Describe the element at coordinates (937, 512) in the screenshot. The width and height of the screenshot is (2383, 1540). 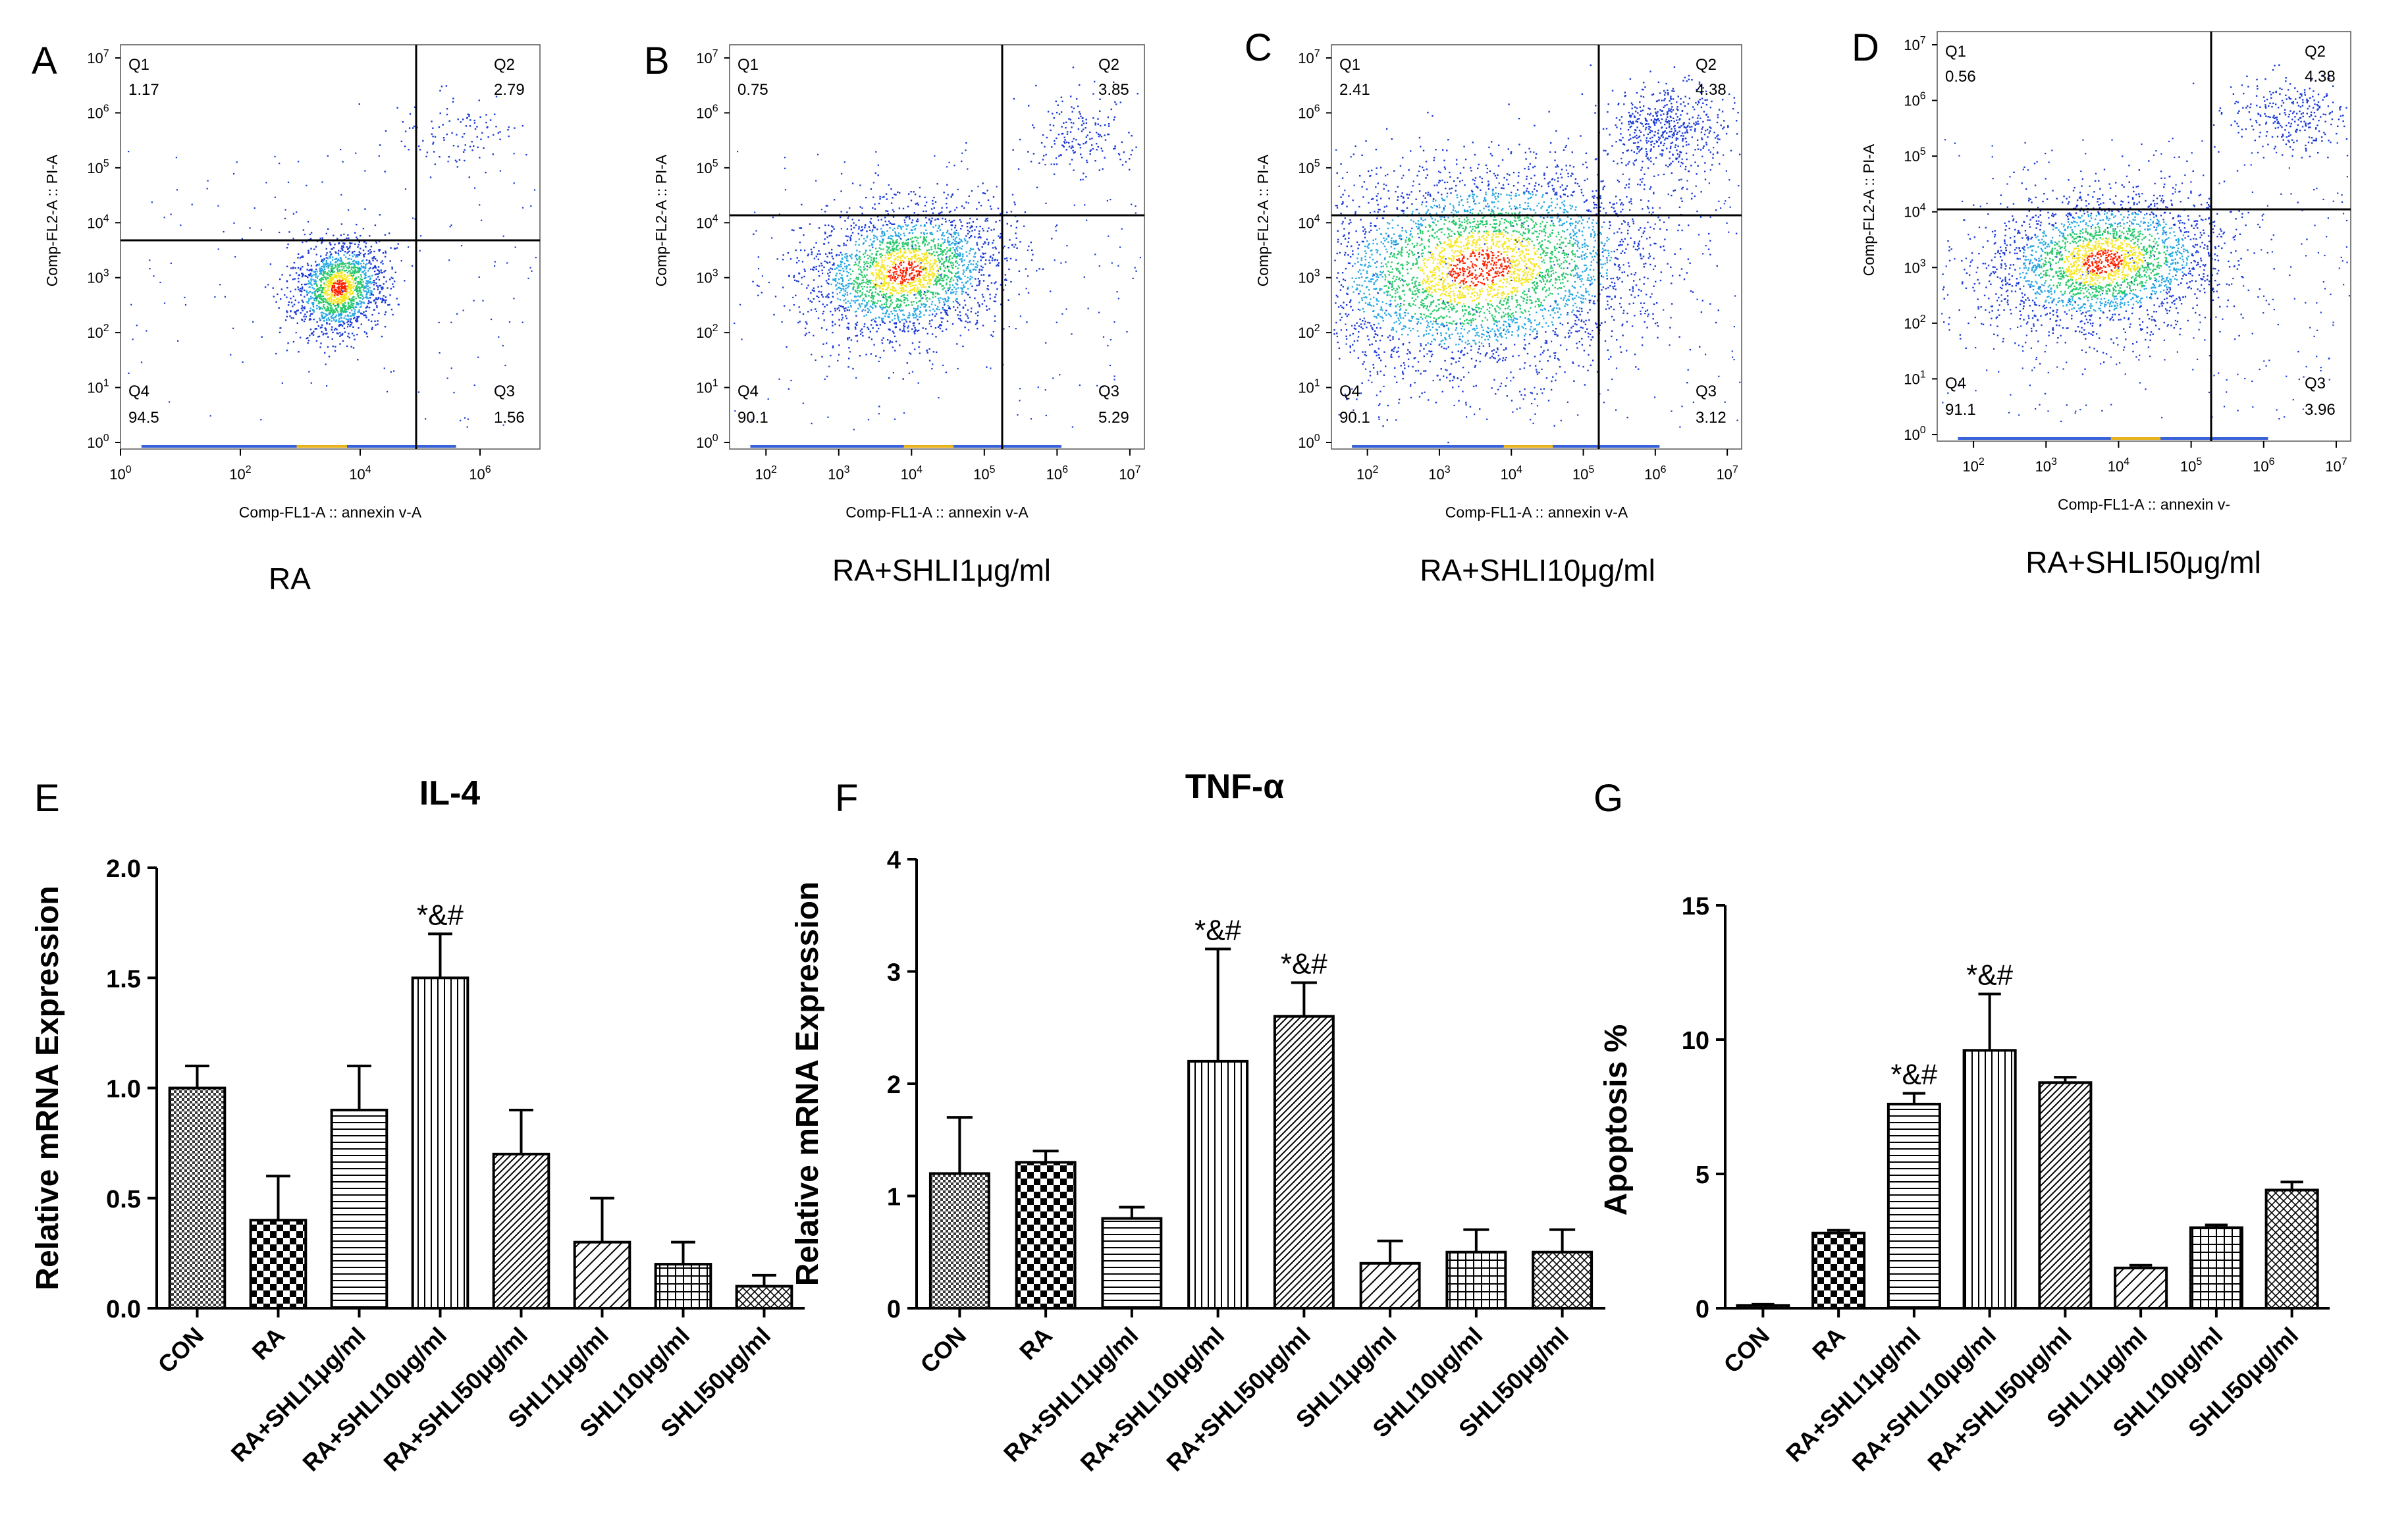
I see `x-axis-label: Comp-FL1-A :: annexin v-A` at that location.